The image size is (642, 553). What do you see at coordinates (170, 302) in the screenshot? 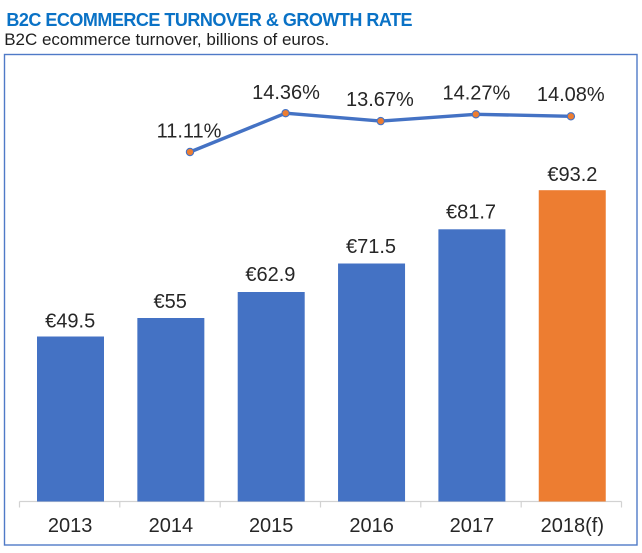
I see `svg-text: €55` at bounding box center [170, 302].